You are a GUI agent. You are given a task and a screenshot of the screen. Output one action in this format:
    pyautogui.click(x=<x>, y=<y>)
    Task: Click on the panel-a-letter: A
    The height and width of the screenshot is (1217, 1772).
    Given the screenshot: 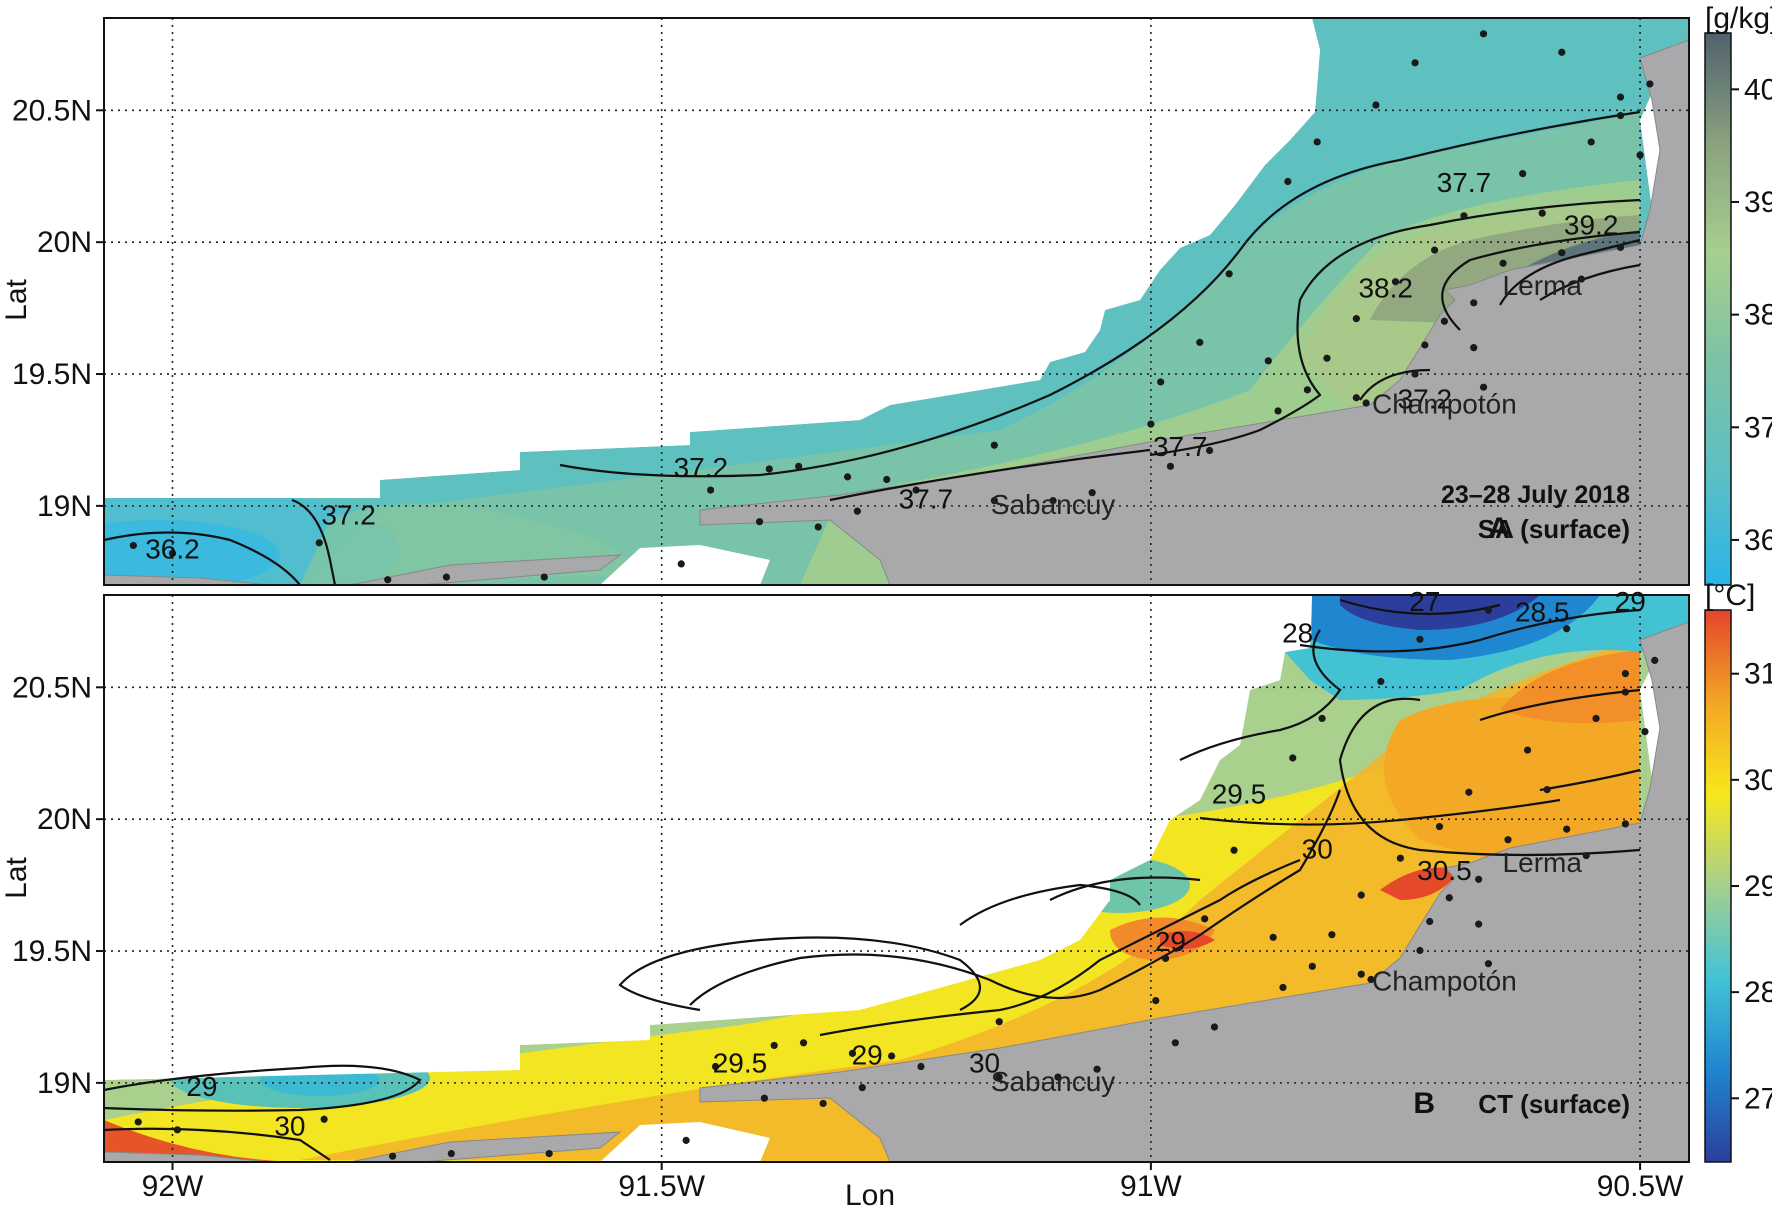 What is the action you would take?
    pyautogui.click(x=1499, y=528)
    